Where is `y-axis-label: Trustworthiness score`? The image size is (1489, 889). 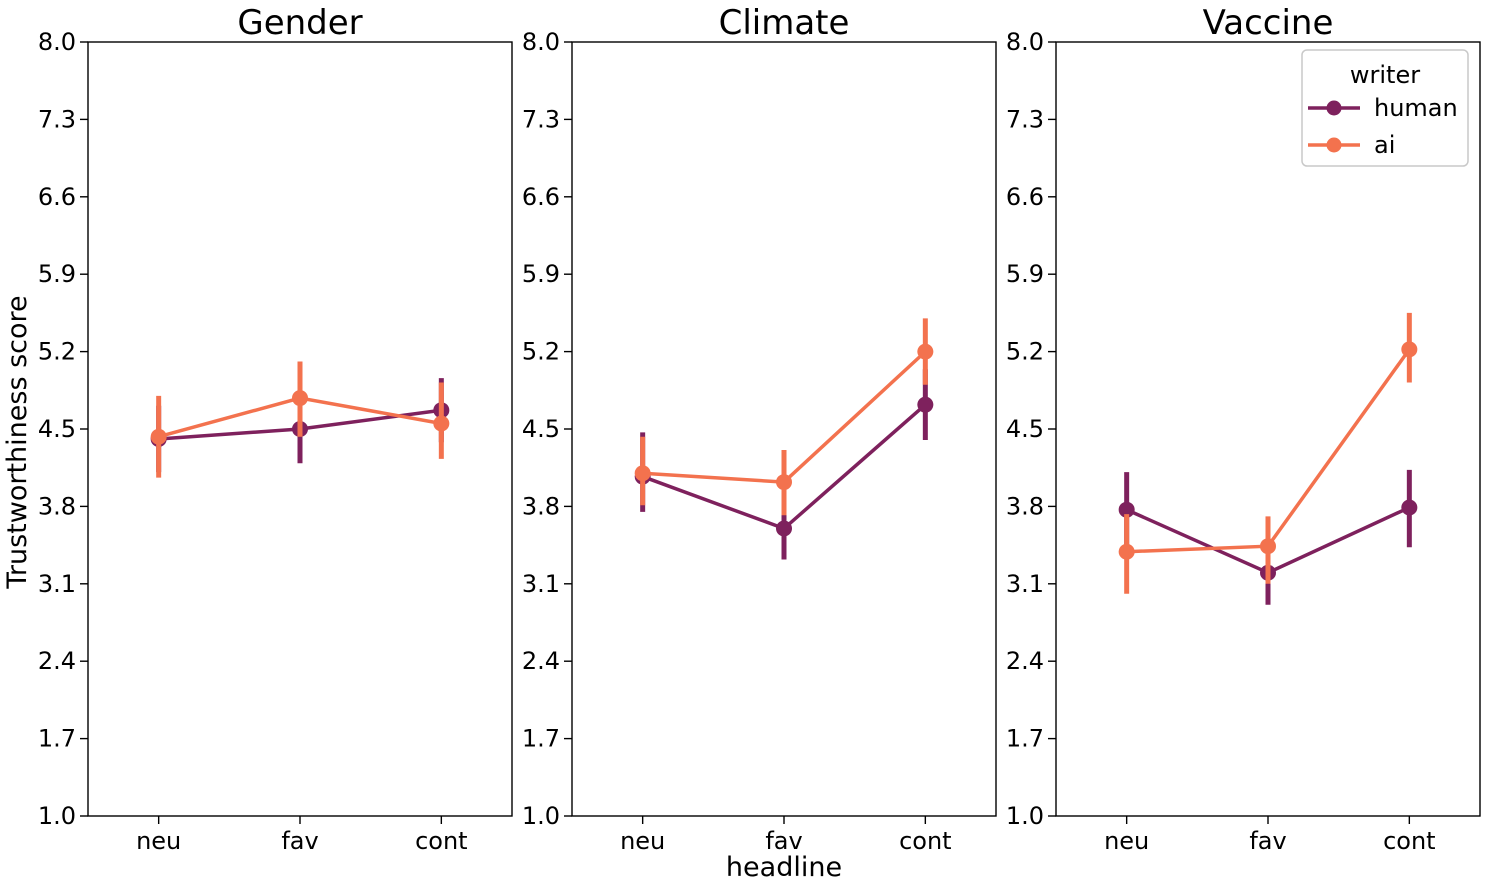
y-axis-label: Trustworthiness score is located at coordinates (17, 442).